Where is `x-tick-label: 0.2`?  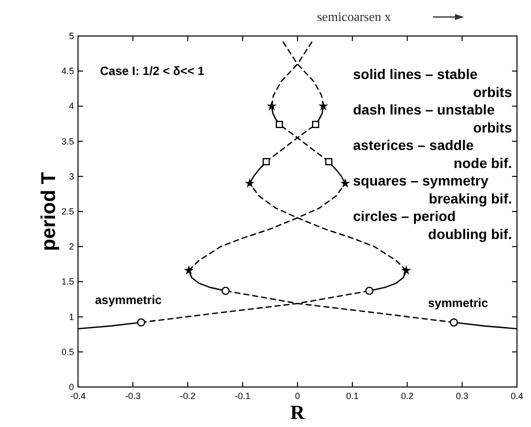 x-tick-label: 0.2 is located at coordinates (407, 396).